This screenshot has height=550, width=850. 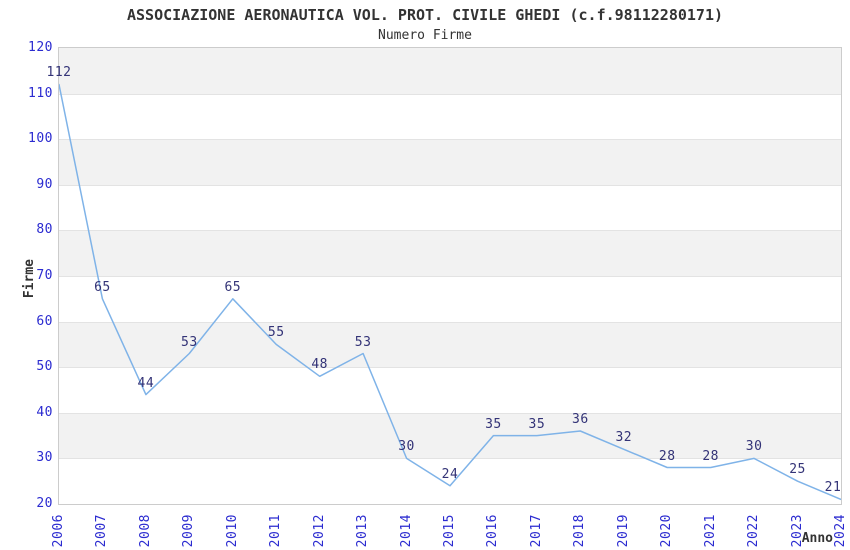 I want to click on value-label: 112, so click(x=59, y=73).